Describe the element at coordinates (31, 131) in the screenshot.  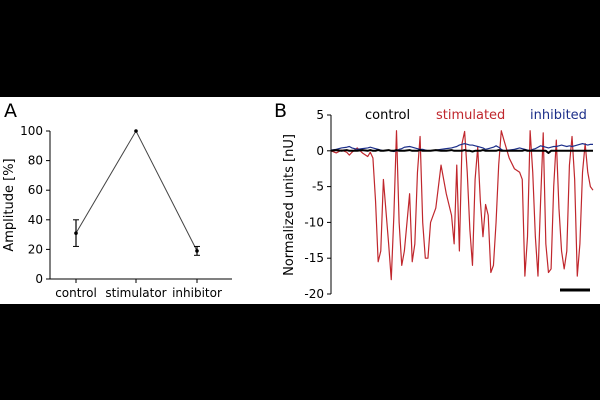
I see `chart-a-ytick-label: 100` at that location.